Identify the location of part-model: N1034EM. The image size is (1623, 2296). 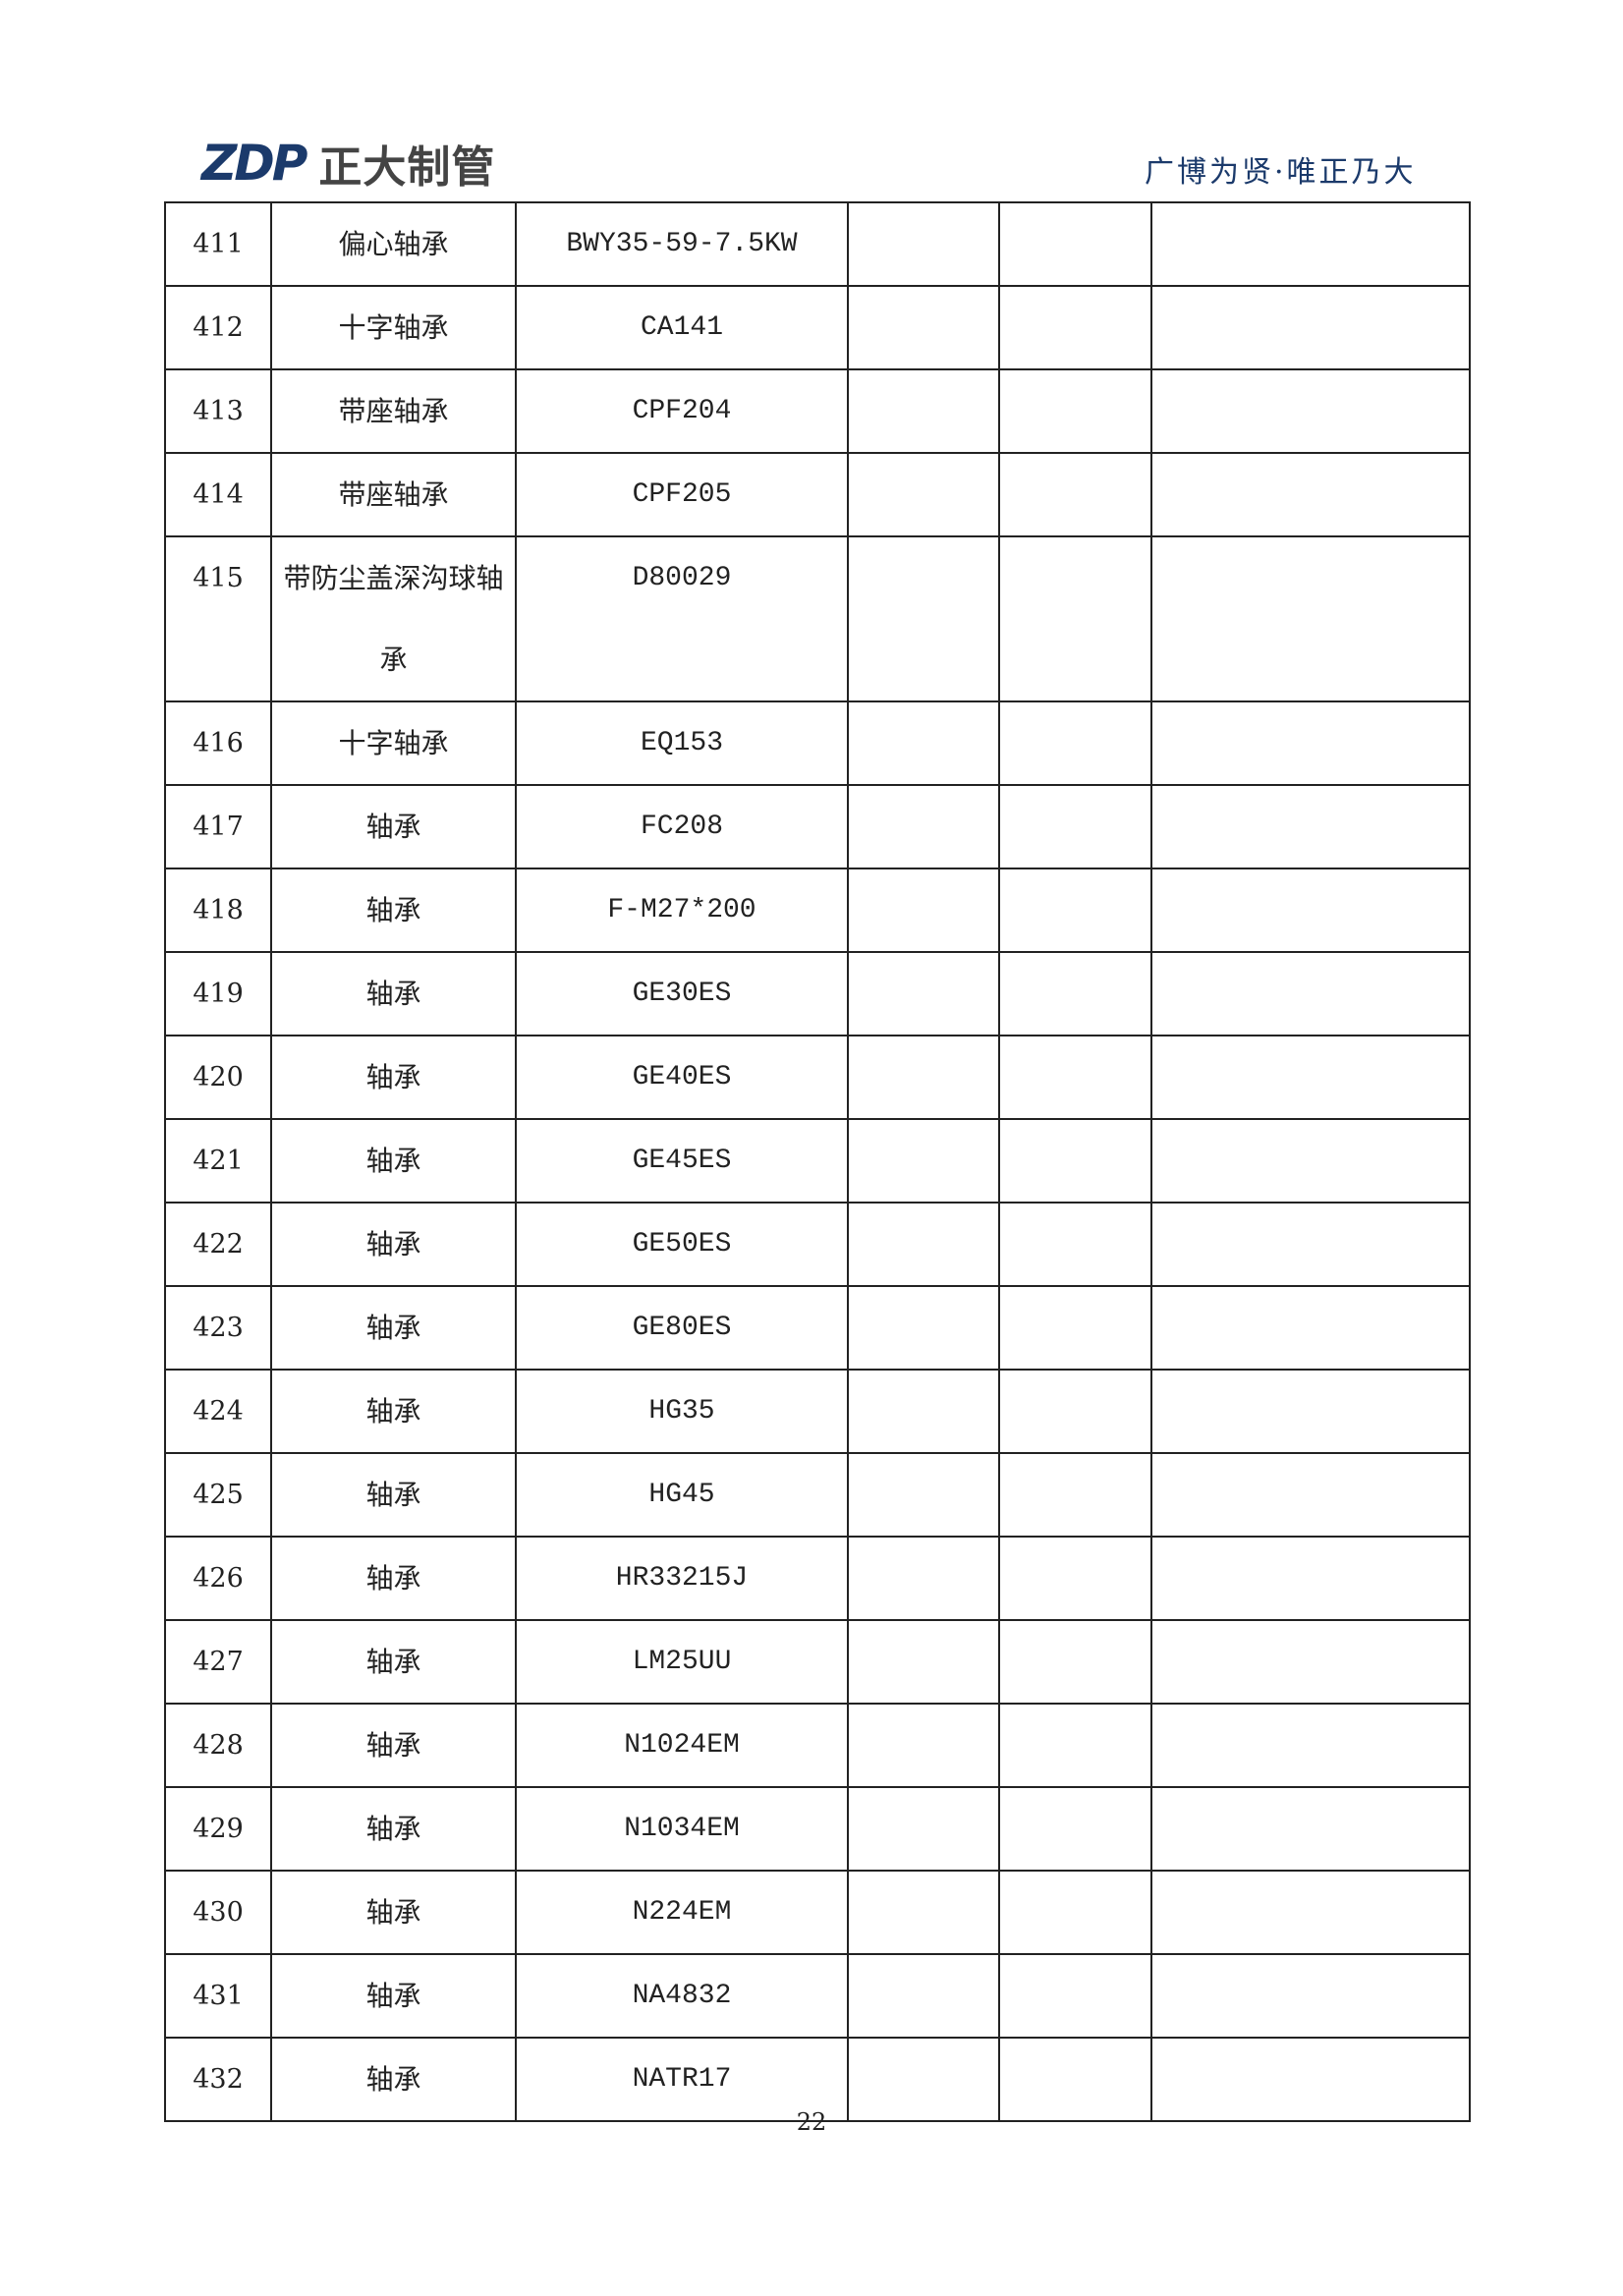
(682, 1829).